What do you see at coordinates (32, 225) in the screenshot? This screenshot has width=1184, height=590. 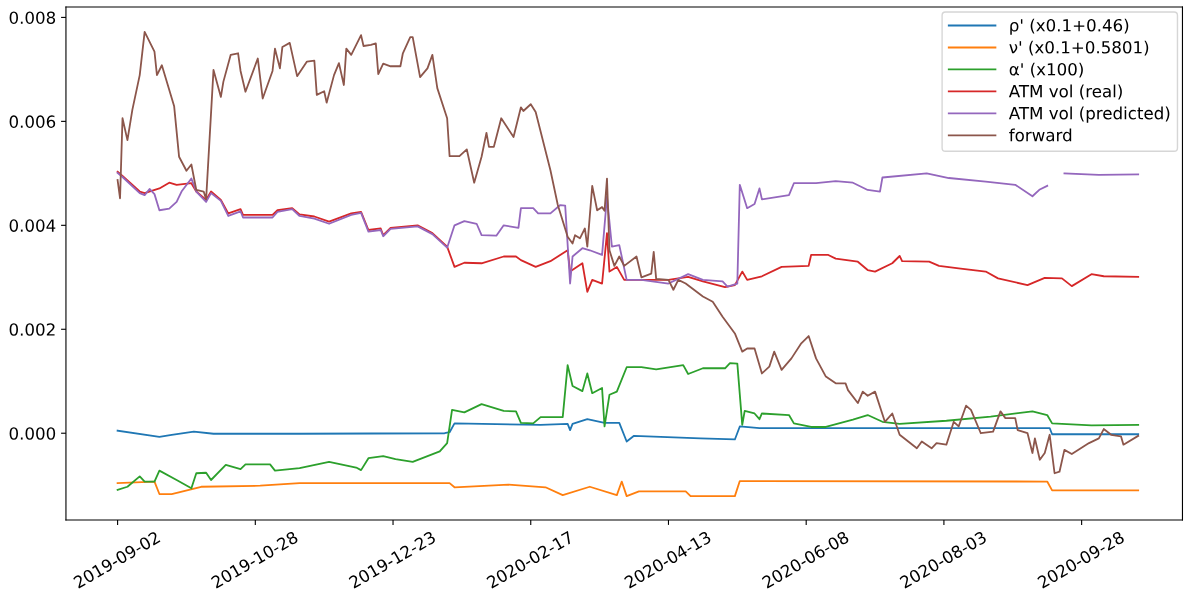 I see `y-tick-label: 0.004` at bounding box center [32, 225].